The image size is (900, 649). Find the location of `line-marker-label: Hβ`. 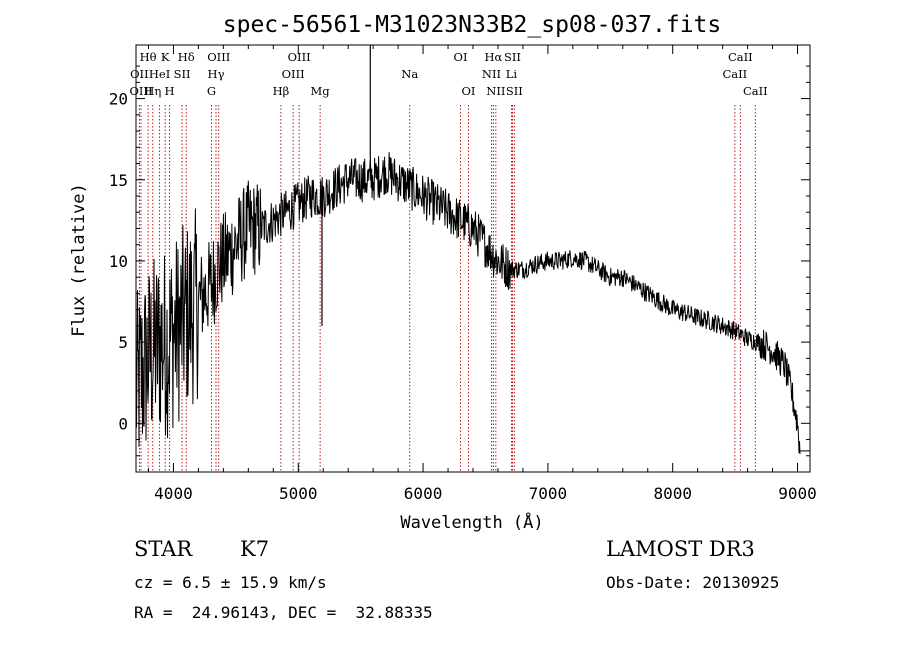

line-marker-label: Hβ is located at coordinates (281, 91).